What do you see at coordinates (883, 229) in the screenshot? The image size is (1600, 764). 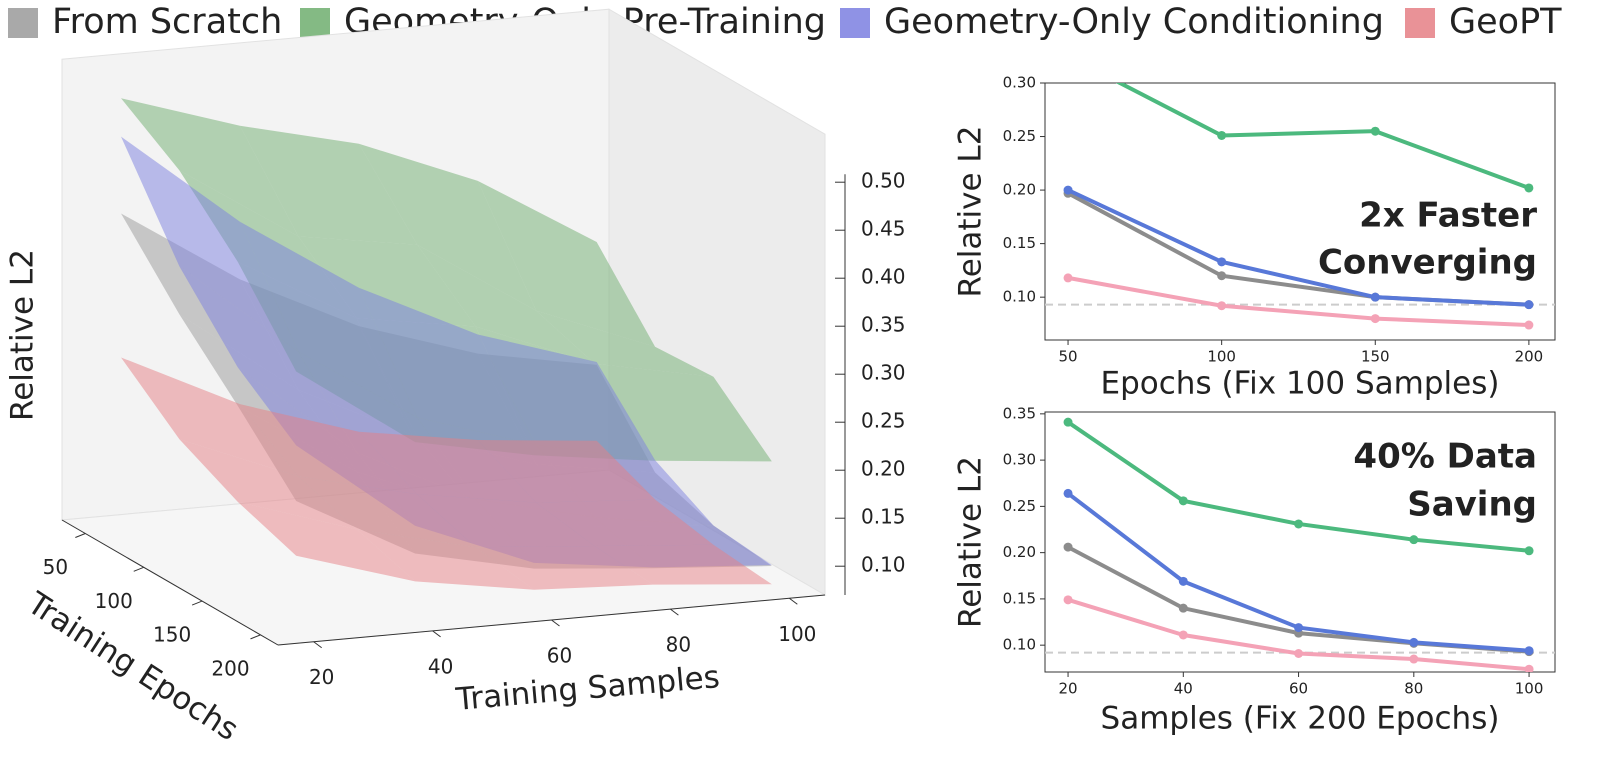 I see `z-tick-label: 0.45` at bounding box center [883, 229].